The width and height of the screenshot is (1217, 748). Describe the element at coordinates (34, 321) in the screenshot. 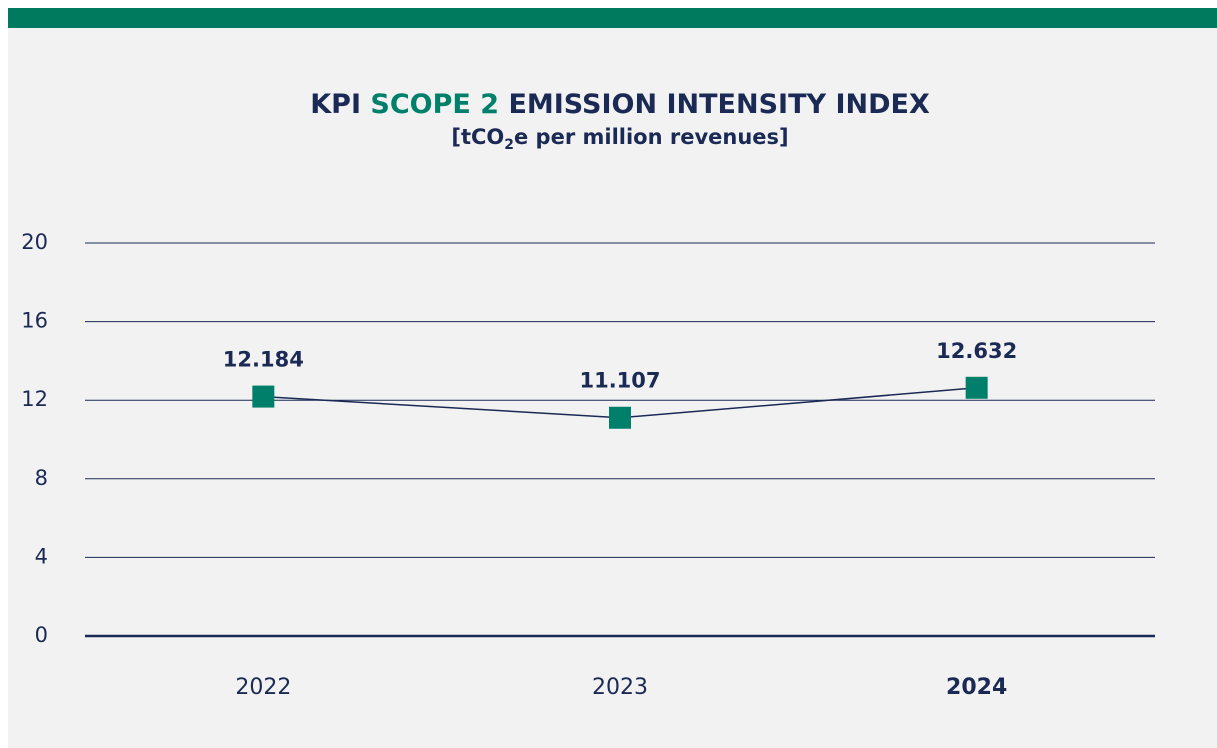

I see `y-tick-label: 16` at that location.